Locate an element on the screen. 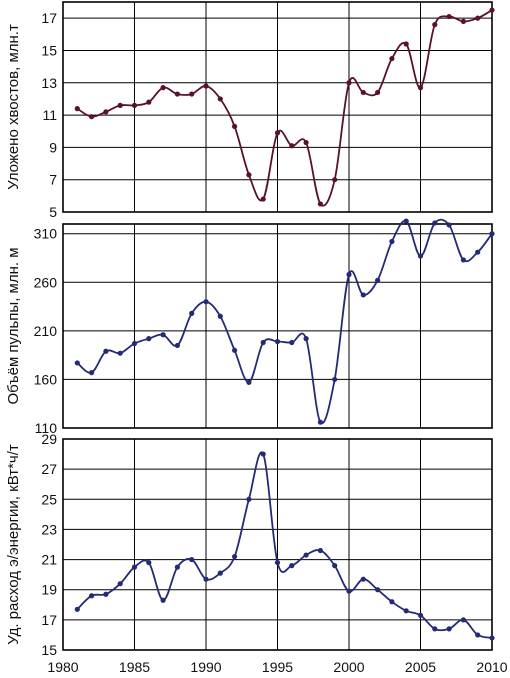 The image size is (510, 678). y-tick-label: 17 is located at coordinates (49, 18).